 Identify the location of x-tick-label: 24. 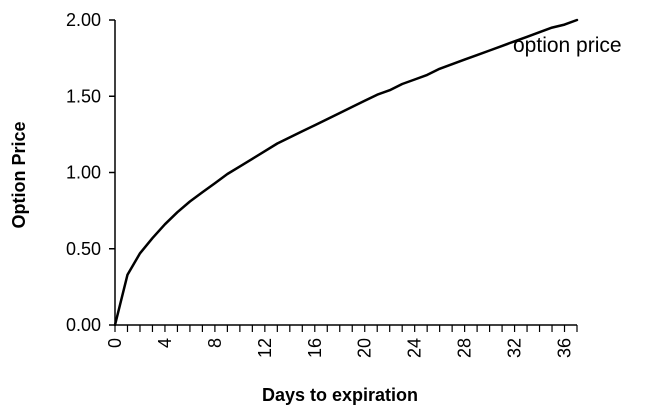
(415, 348).